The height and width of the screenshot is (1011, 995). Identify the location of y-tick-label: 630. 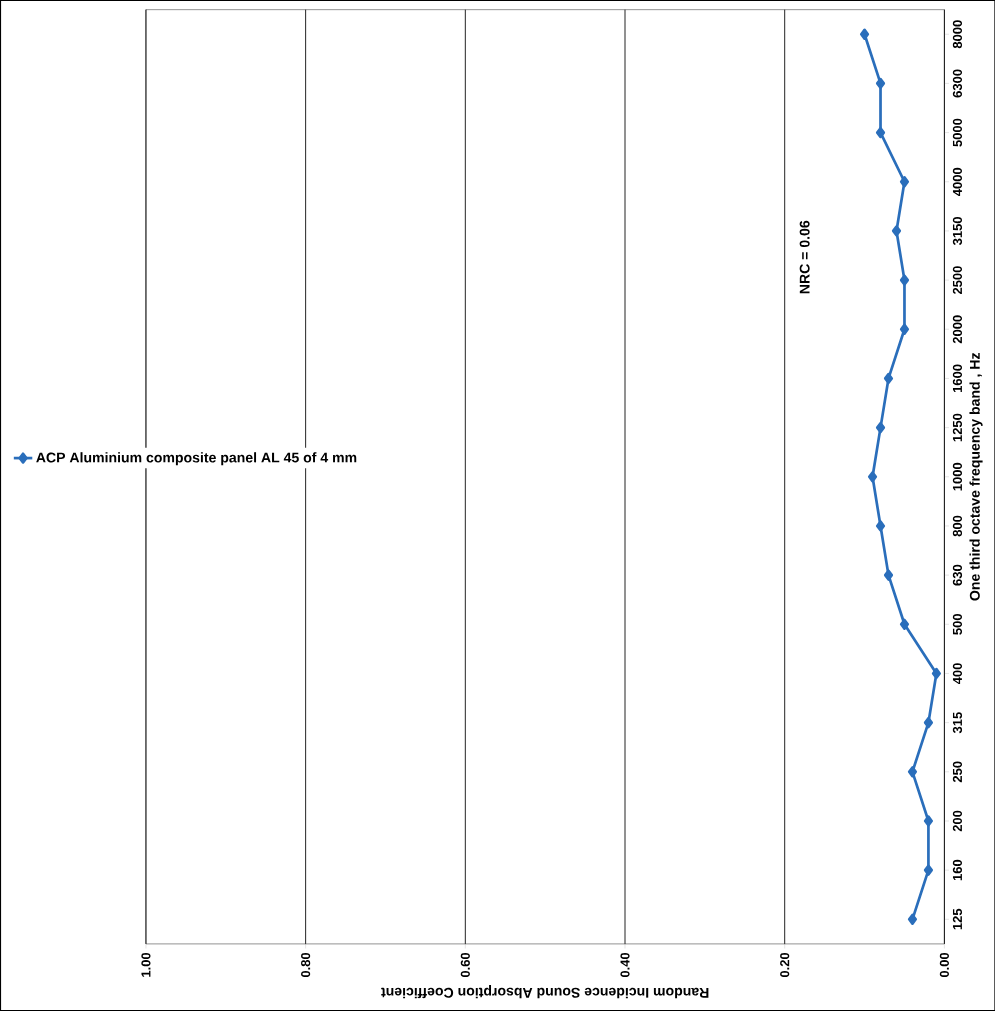
(957, 575).